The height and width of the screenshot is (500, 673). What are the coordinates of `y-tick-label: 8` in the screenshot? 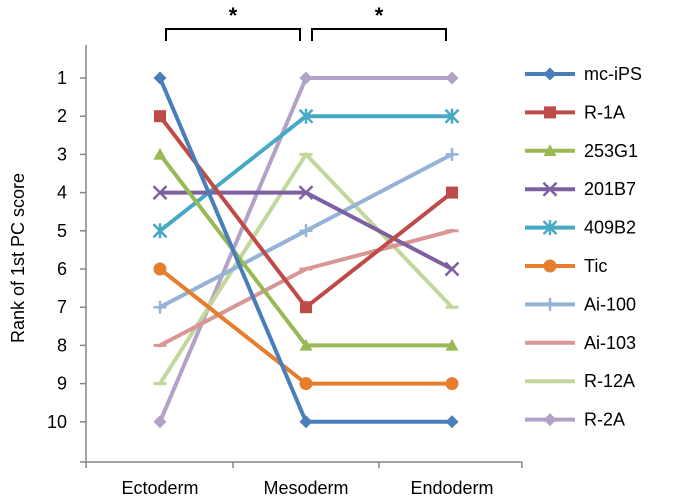 It's located at (62, 345).